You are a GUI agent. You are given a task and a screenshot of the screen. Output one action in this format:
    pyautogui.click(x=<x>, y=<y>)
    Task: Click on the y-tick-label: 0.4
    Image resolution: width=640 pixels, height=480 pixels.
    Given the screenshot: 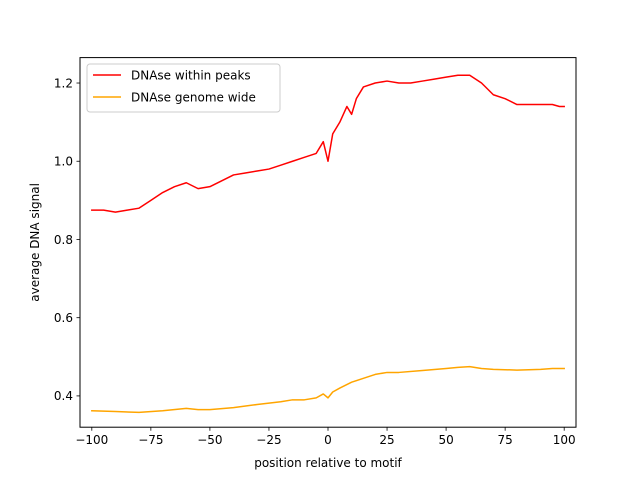 What is the action you would take?
    pyautogui.click(x=63, y=396)
    